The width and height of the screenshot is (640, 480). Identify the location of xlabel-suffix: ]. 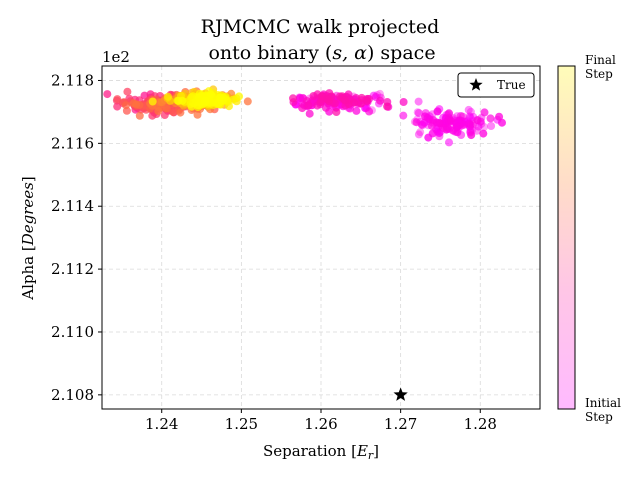
(376, 451).